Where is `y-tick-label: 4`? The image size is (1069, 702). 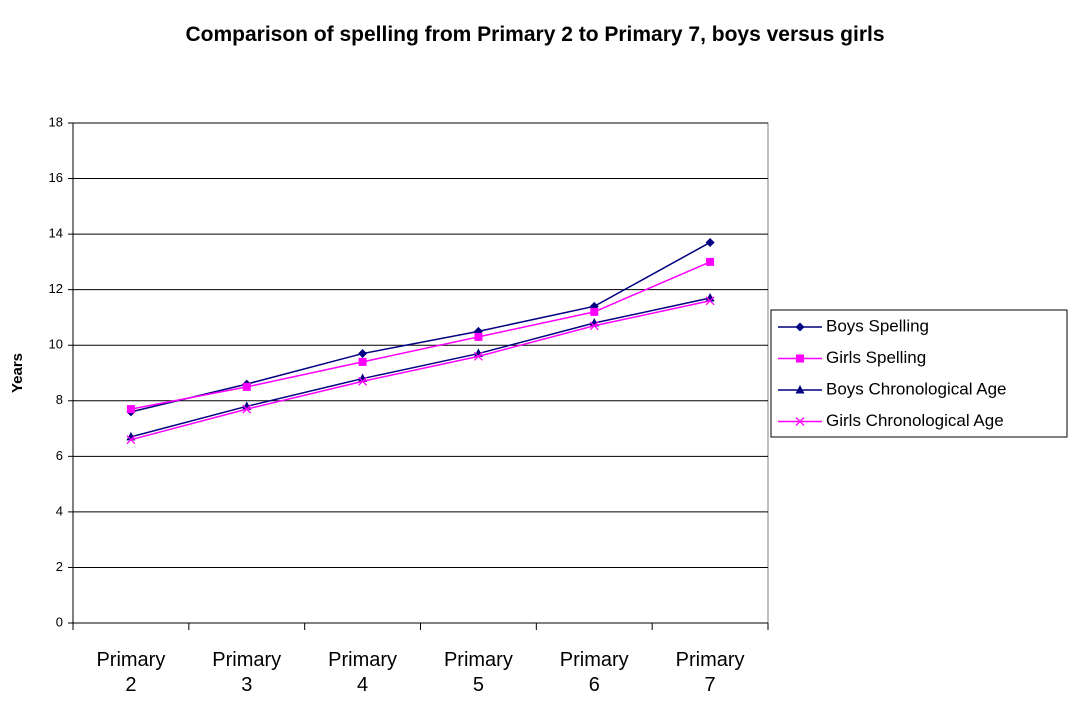 y-tick-label: 4 is located at coordinates (59, 510).